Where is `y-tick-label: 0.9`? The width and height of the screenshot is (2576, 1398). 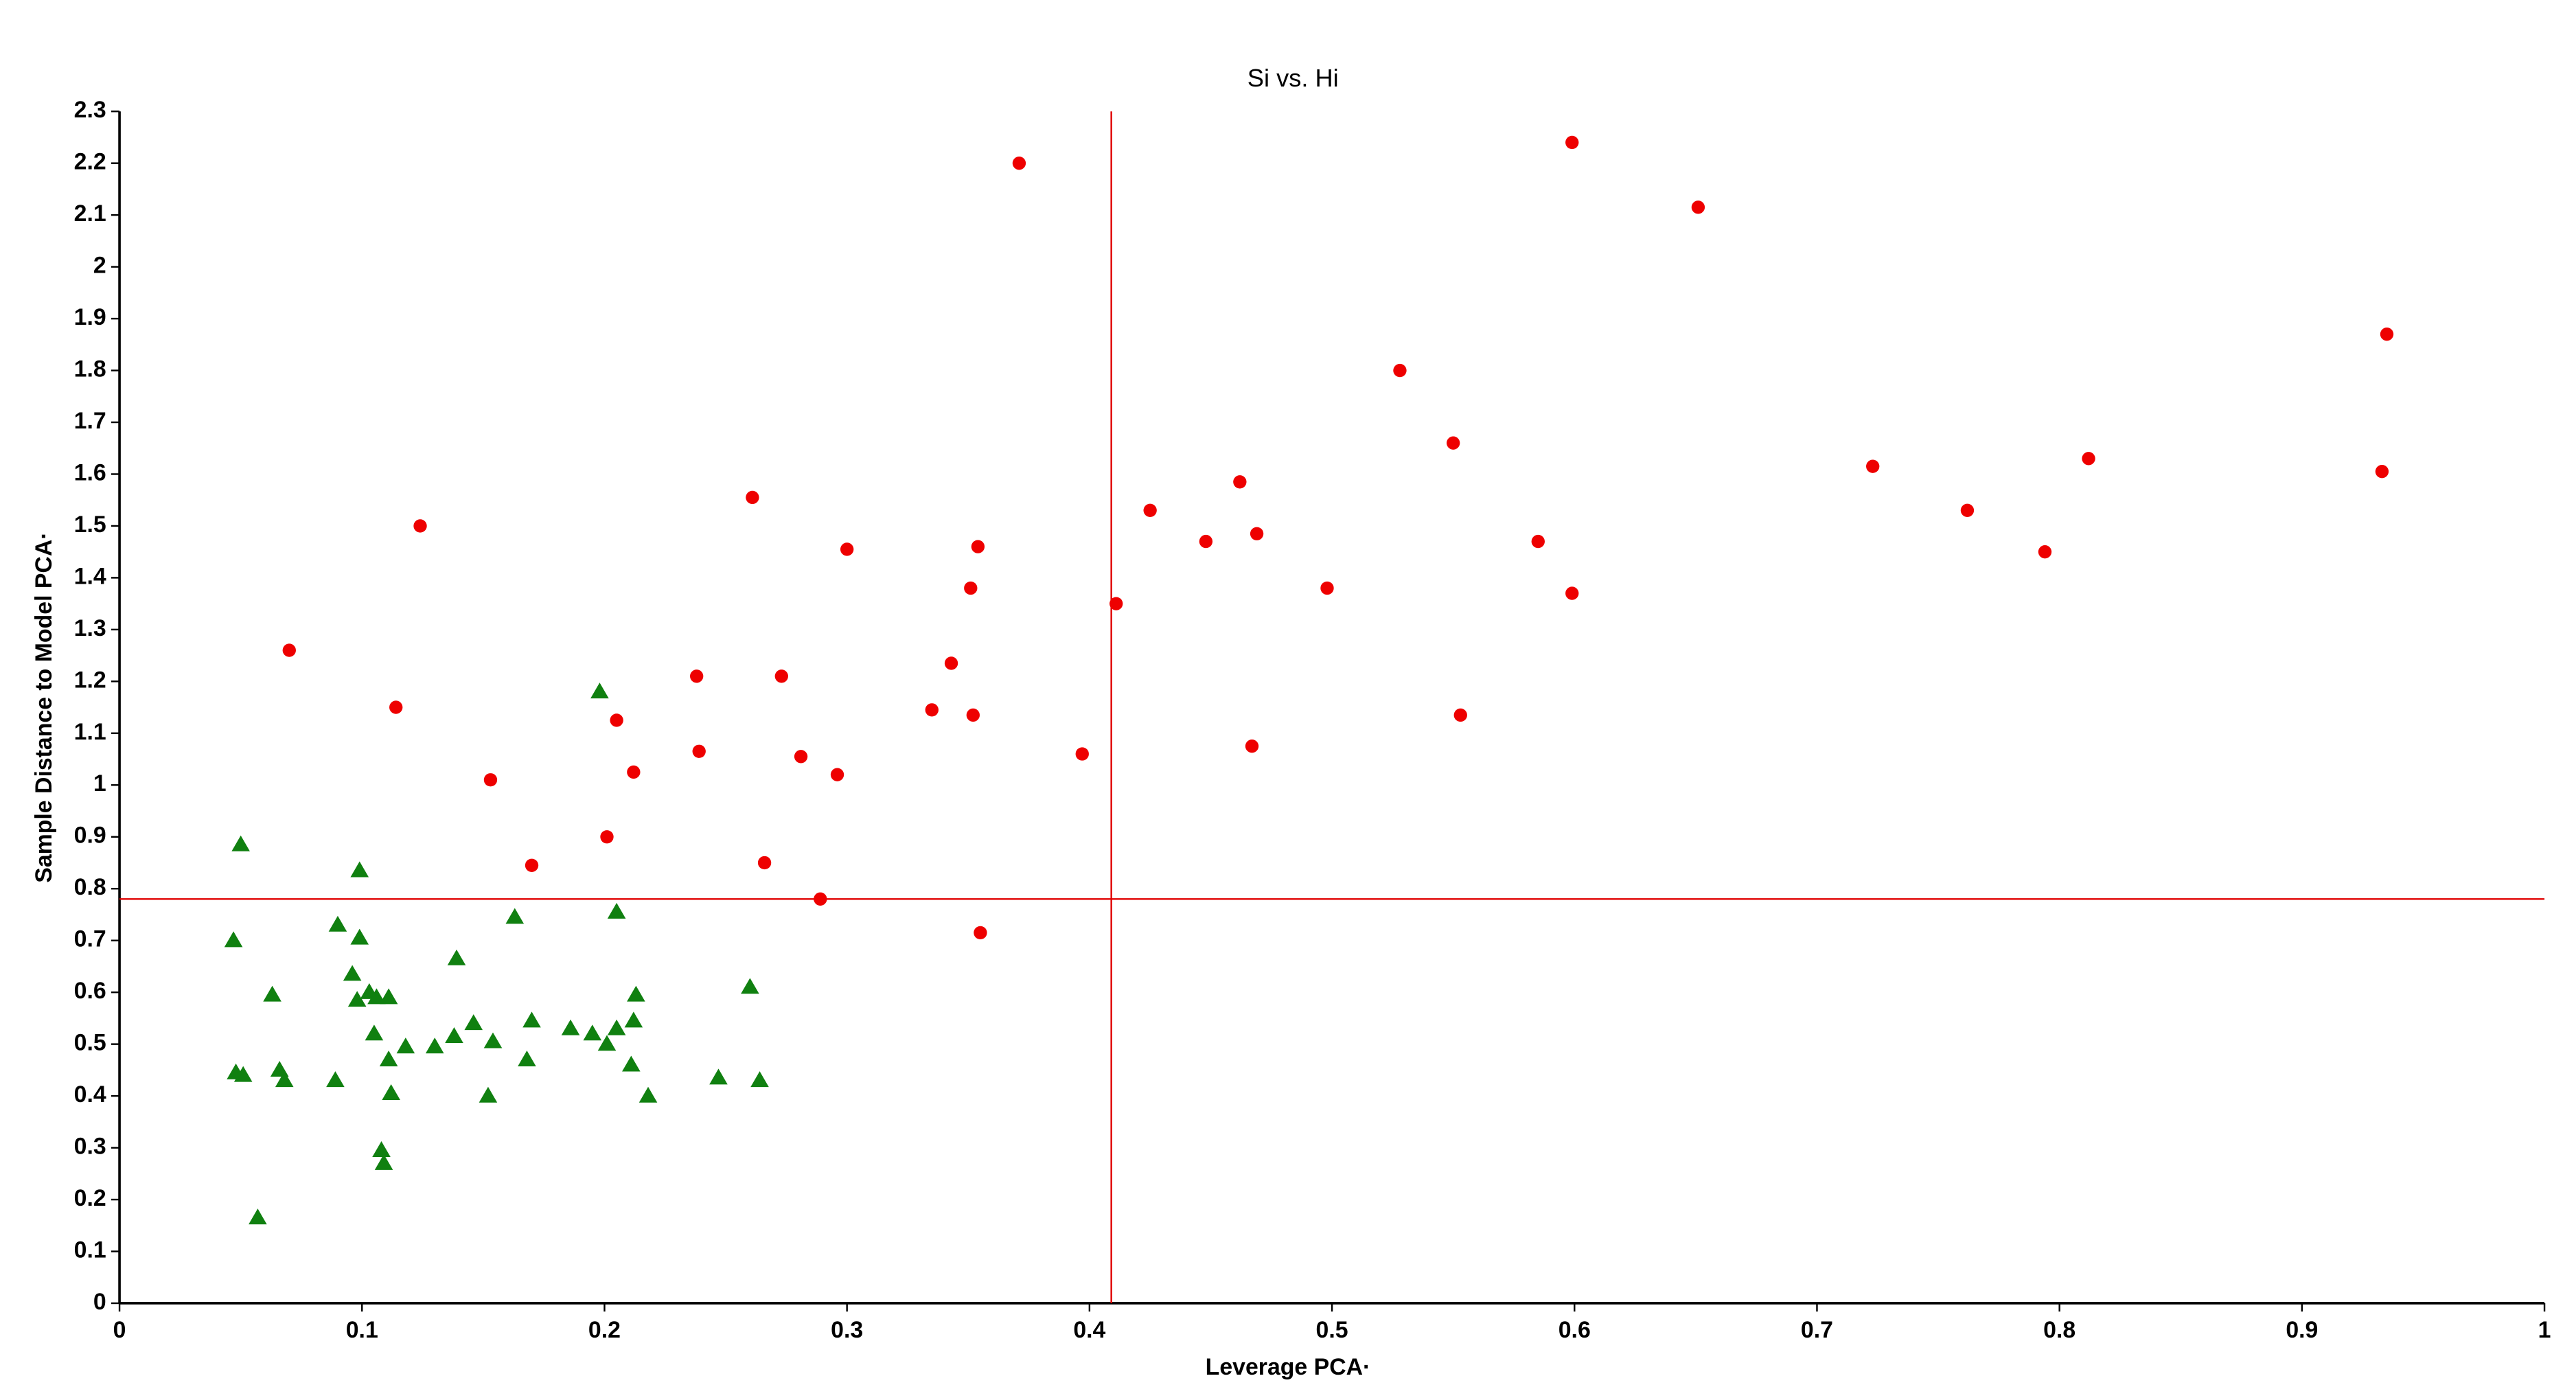 y-tick-label: 0.9 is located at coordinates (90, 836).